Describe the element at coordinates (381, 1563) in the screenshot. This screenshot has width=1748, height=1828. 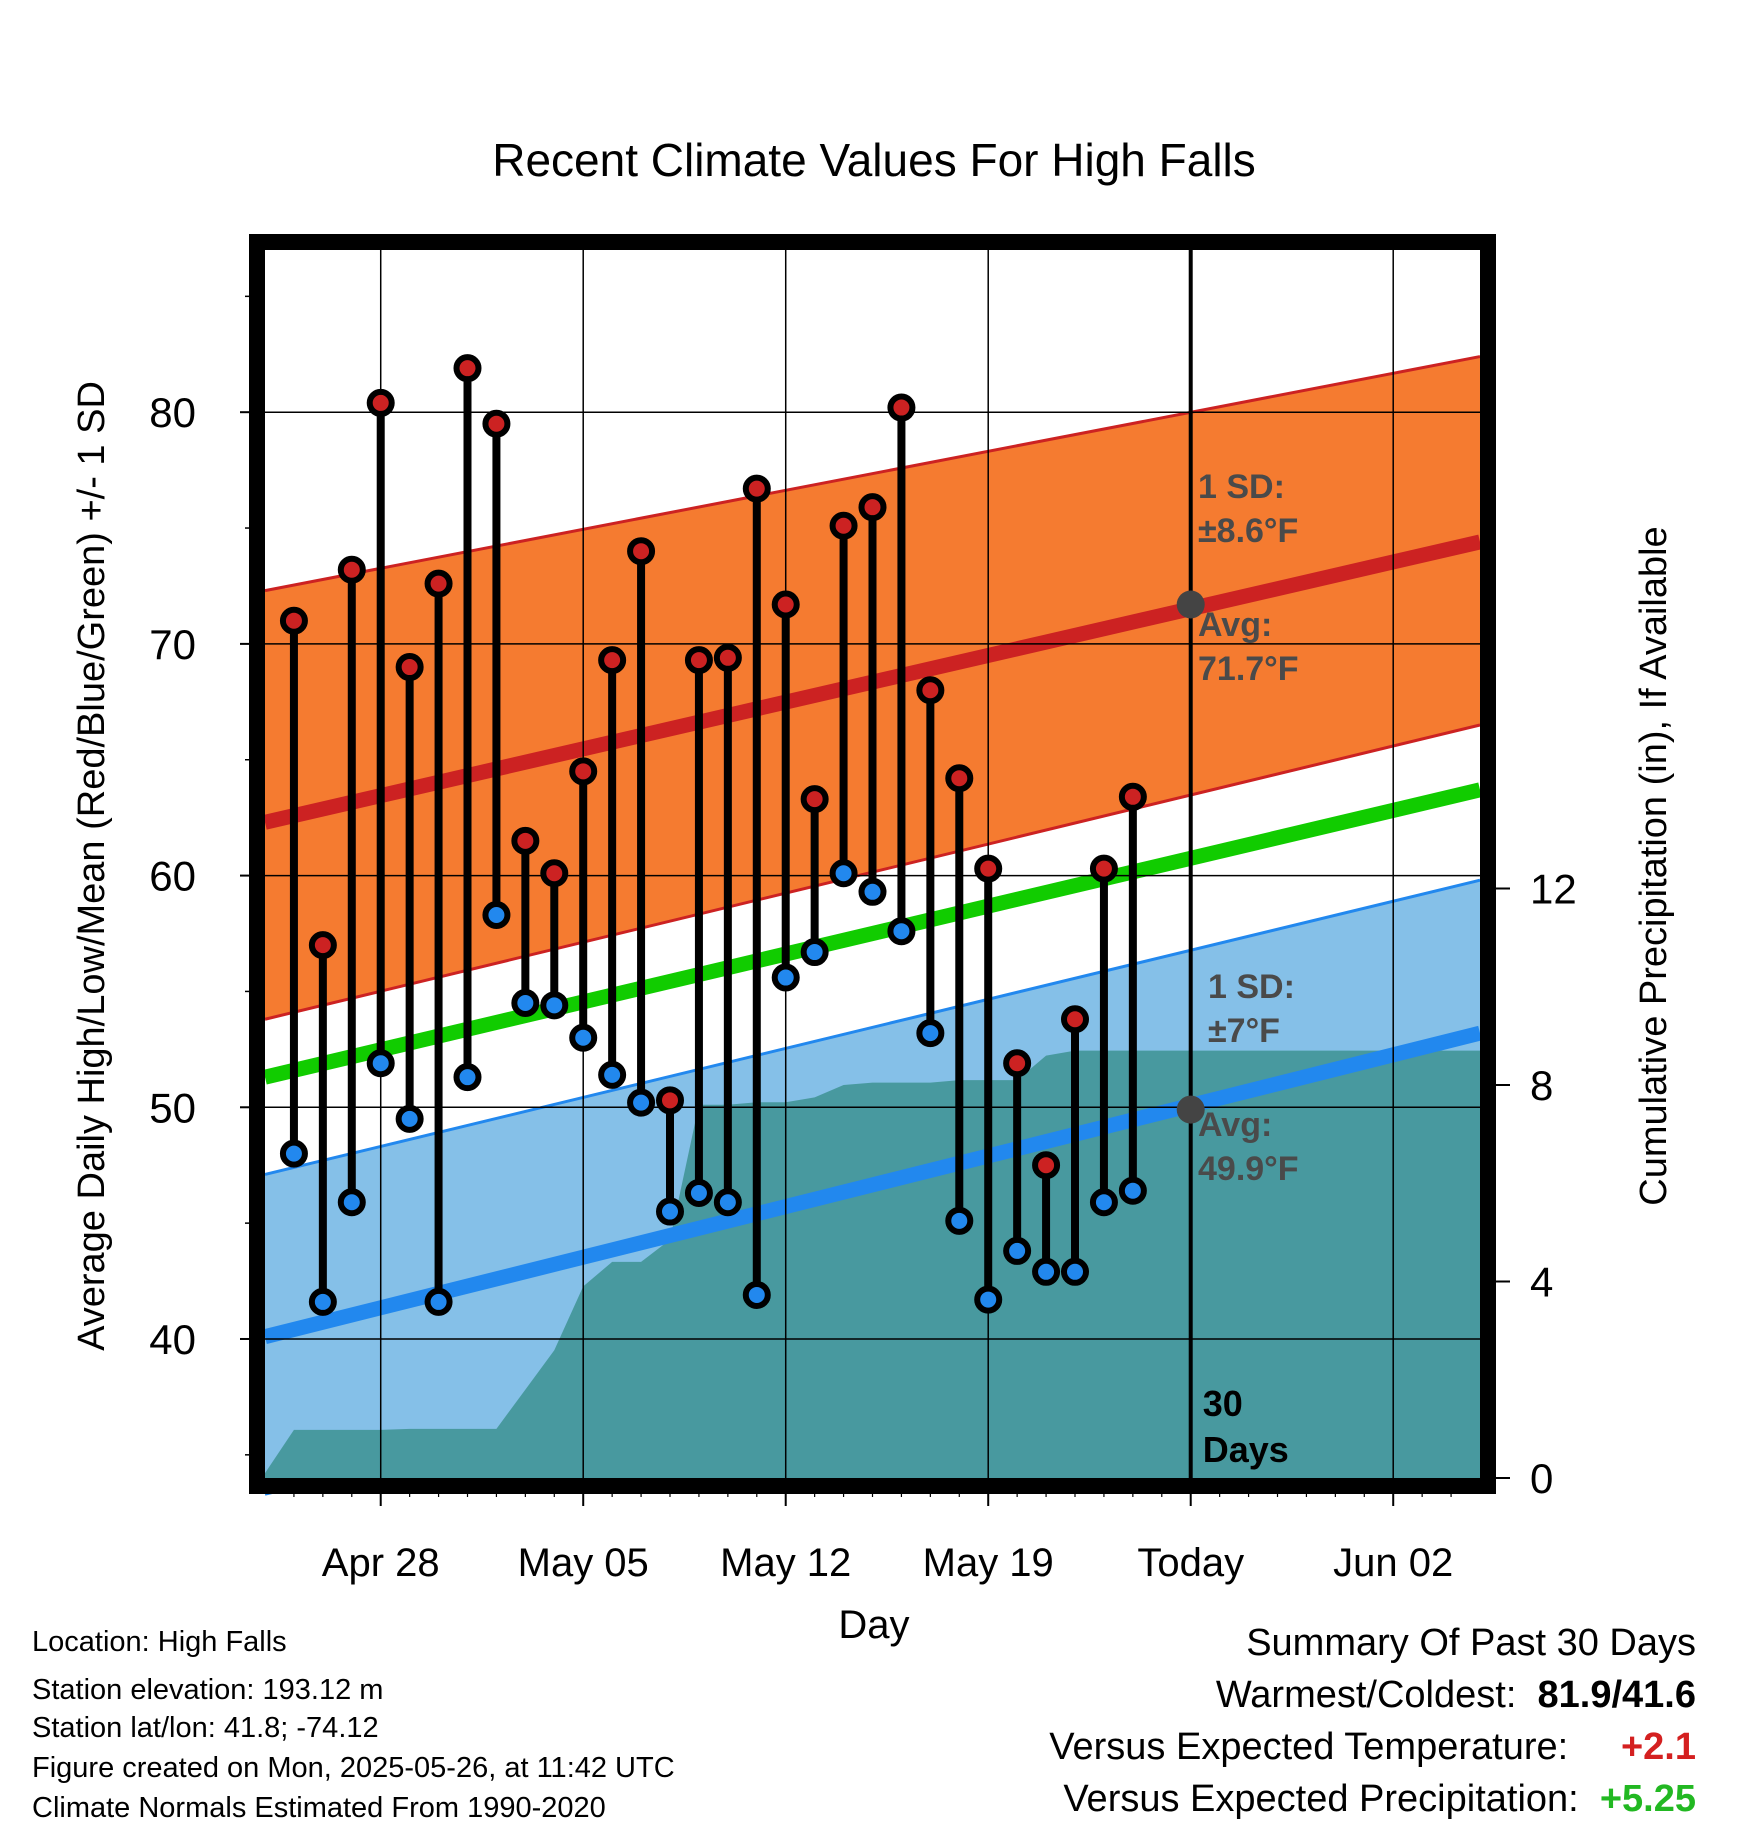
I see `x-tick-label: Apr 28` at that location.